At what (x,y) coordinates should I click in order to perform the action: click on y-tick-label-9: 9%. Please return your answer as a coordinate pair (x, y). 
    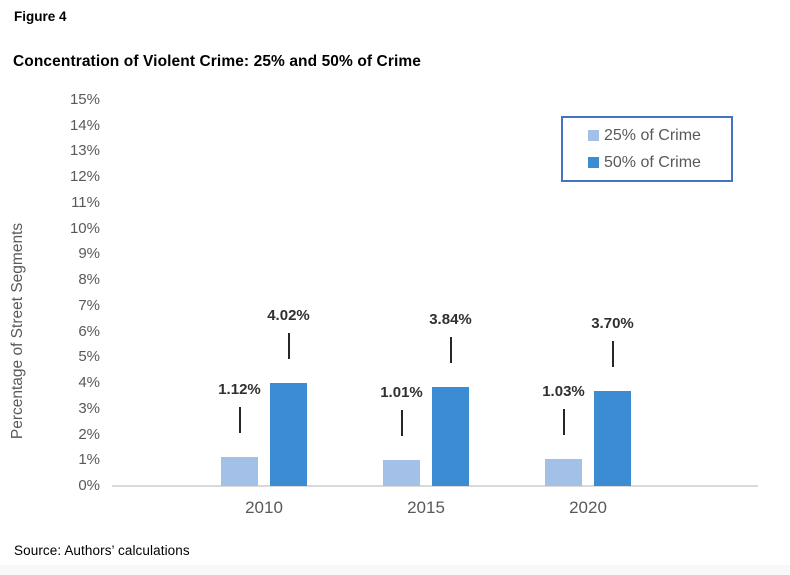
    Looking at the image, I should click on (89, 254).